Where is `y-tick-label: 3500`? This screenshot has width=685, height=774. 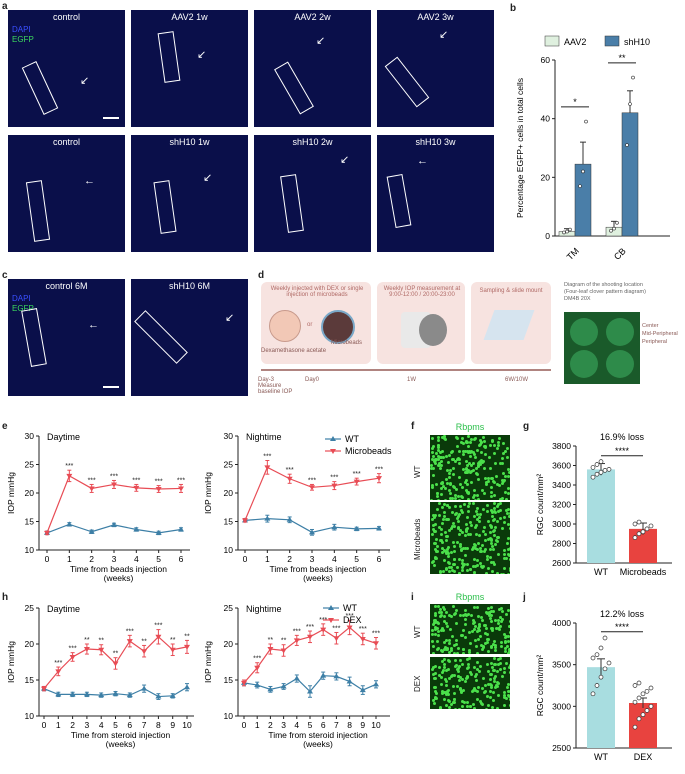
y-tick-label: 3500 is located at coordinates (561, 665).